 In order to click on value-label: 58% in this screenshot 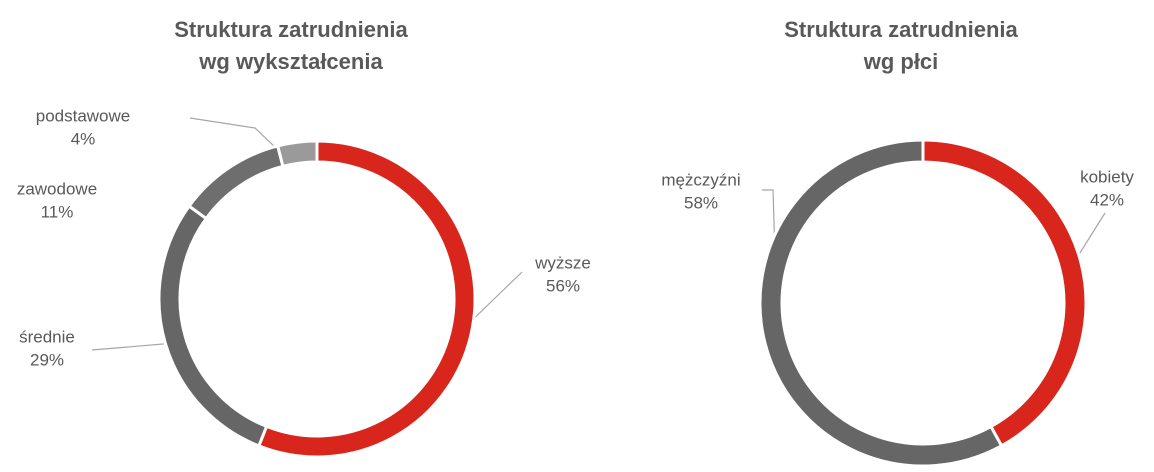, I will do `click(701, 202)`.